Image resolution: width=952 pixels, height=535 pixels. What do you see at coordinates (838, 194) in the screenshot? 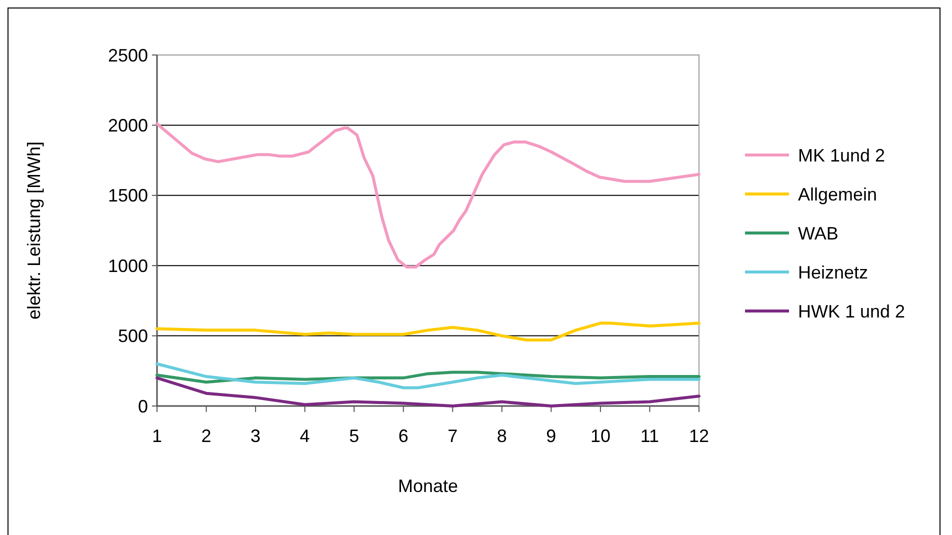
I see `legend-label: Allgemein` at bounding box center [838, 194].